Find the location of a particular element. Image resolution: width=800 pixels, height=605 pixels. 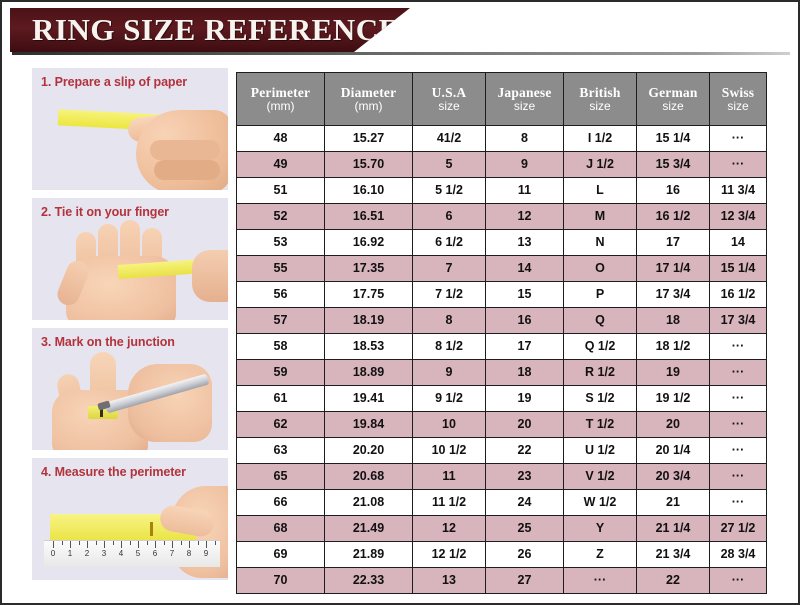

title-banner: RING SIZE REFERENCE is located at coordinates (210, 30).